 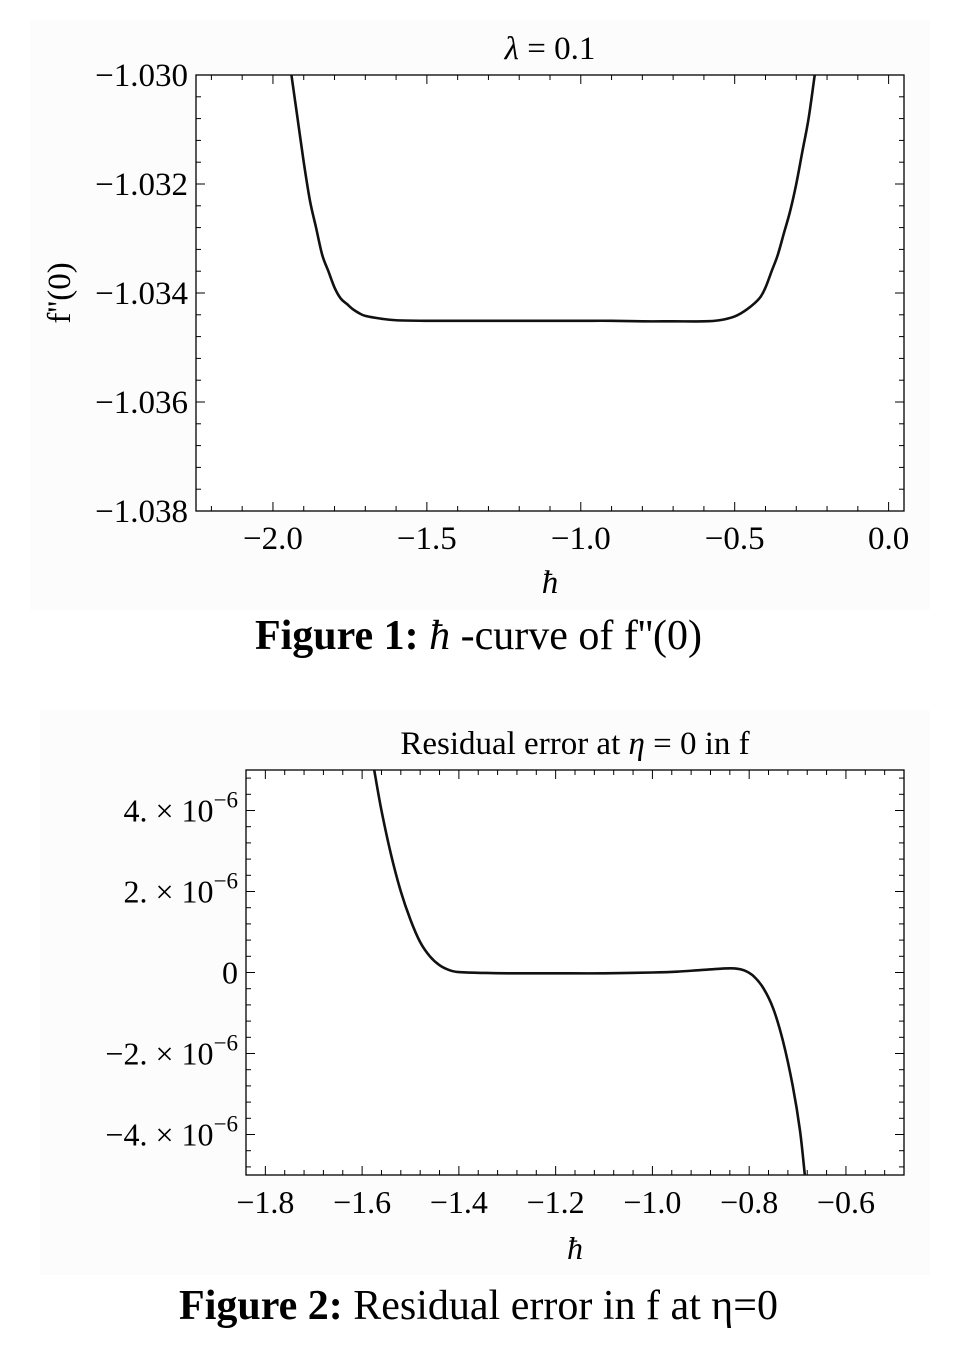 I want to click on y-tick-mantissa: 2. × 10, so click(x=168, y=892).